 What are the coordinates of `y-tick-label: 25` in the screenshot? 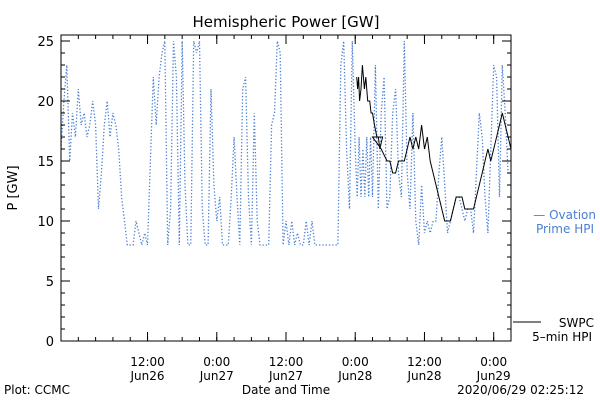 It's located at (45, 42).